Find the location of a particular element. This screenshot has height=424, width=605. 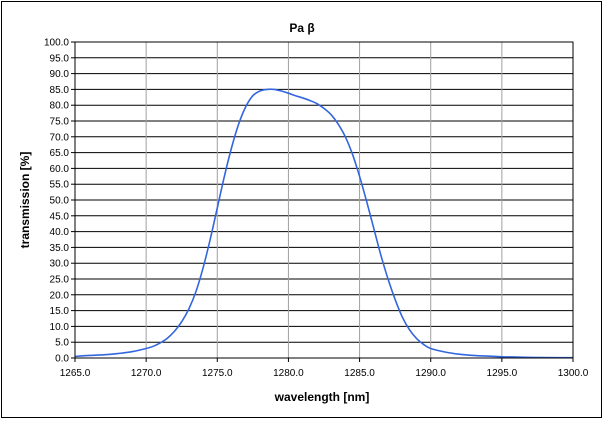

x-tick-label: 1265.0 is located at coordinates (75, 373).